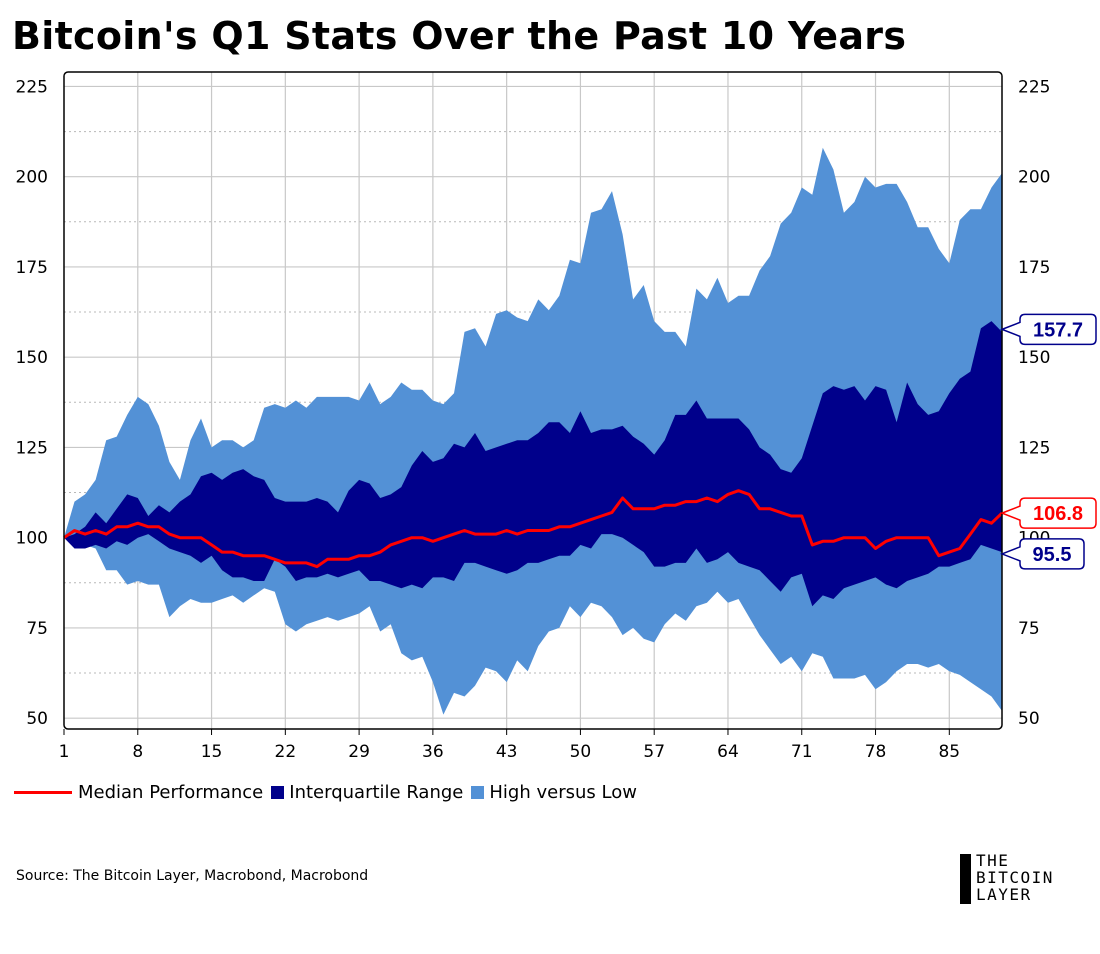 The height and width of the screenshot is (954, 1100). I want to click on y-tick-label-right: 125, so click(1034, 448).